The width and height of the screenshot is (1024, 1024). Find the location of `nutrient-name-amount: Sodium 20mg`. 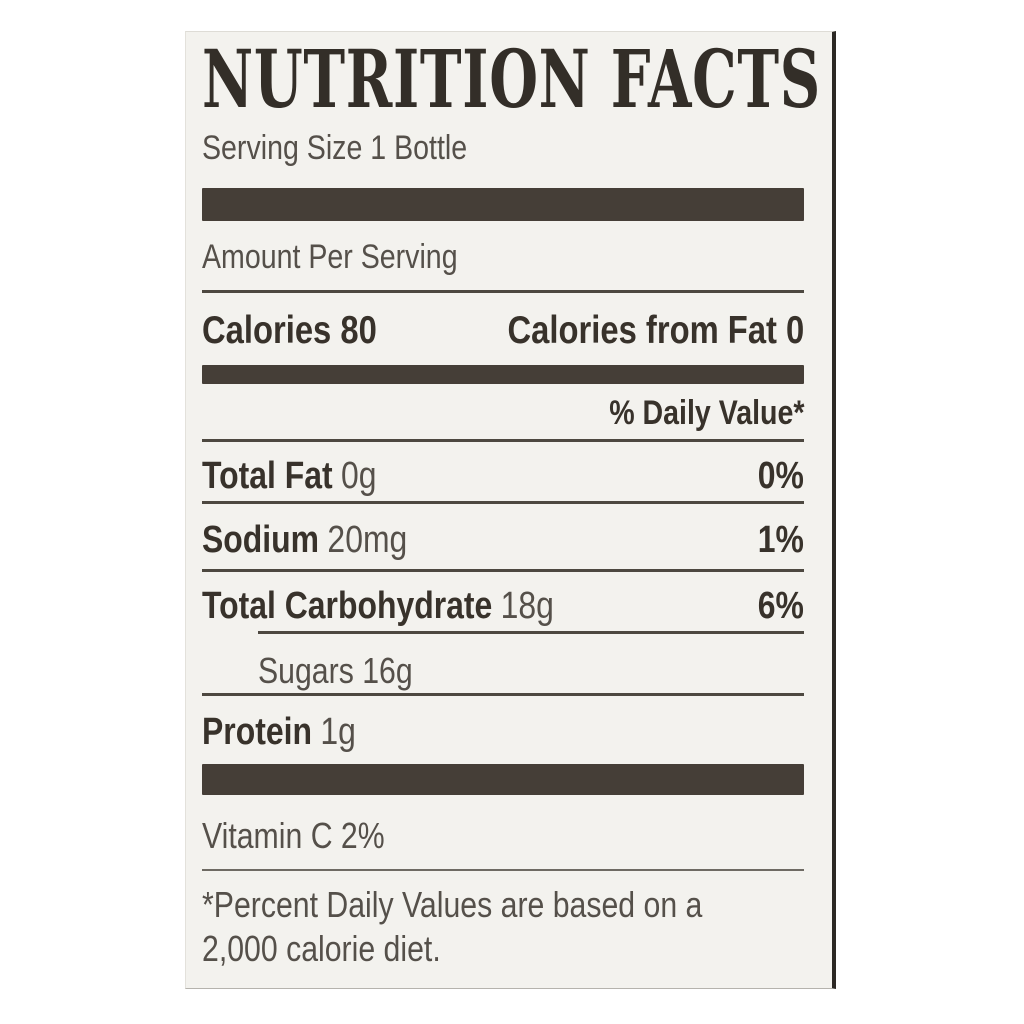

nutrient-name-amount: Sodium 20mg is located at coordinates (305, 540).